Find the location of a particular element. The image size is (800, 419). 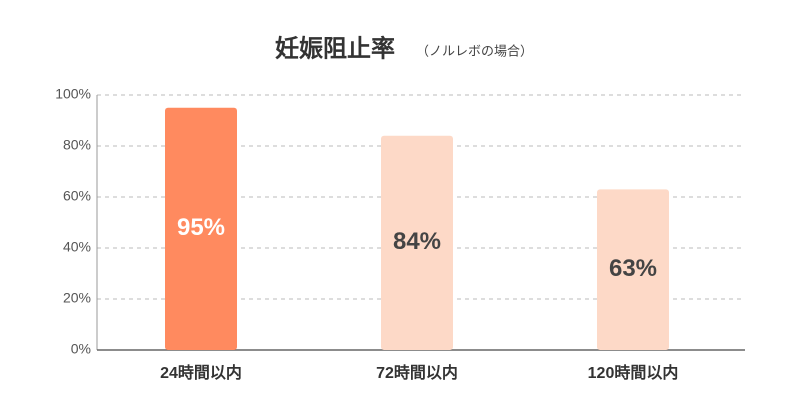

value-label: 95% is located at coordinates (201, 227).